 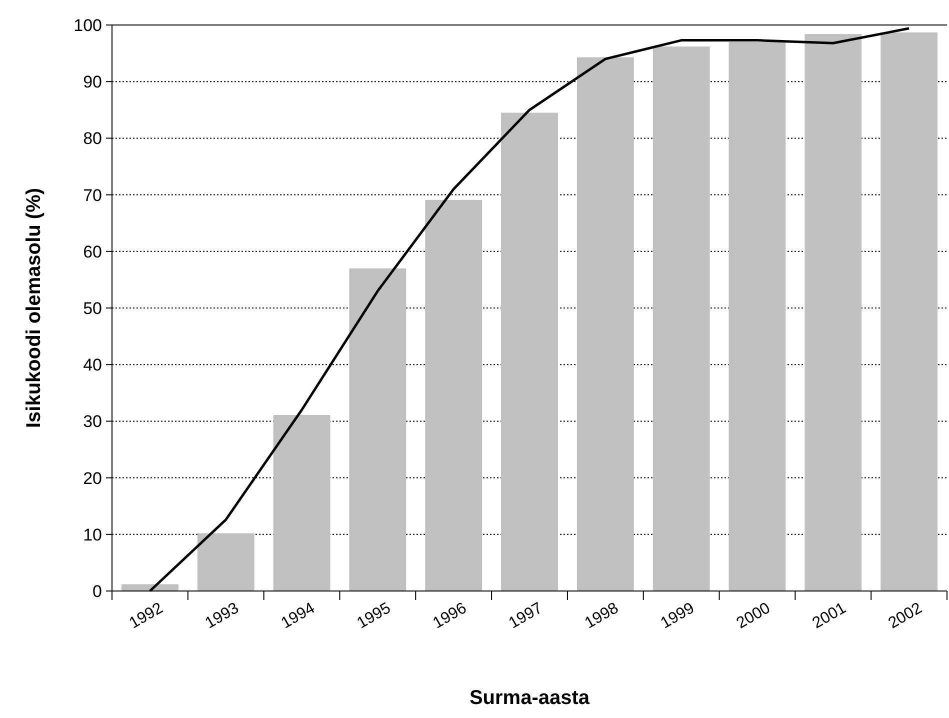 I want to click on x-tick-label: 1994, so click(x=298, y=616).